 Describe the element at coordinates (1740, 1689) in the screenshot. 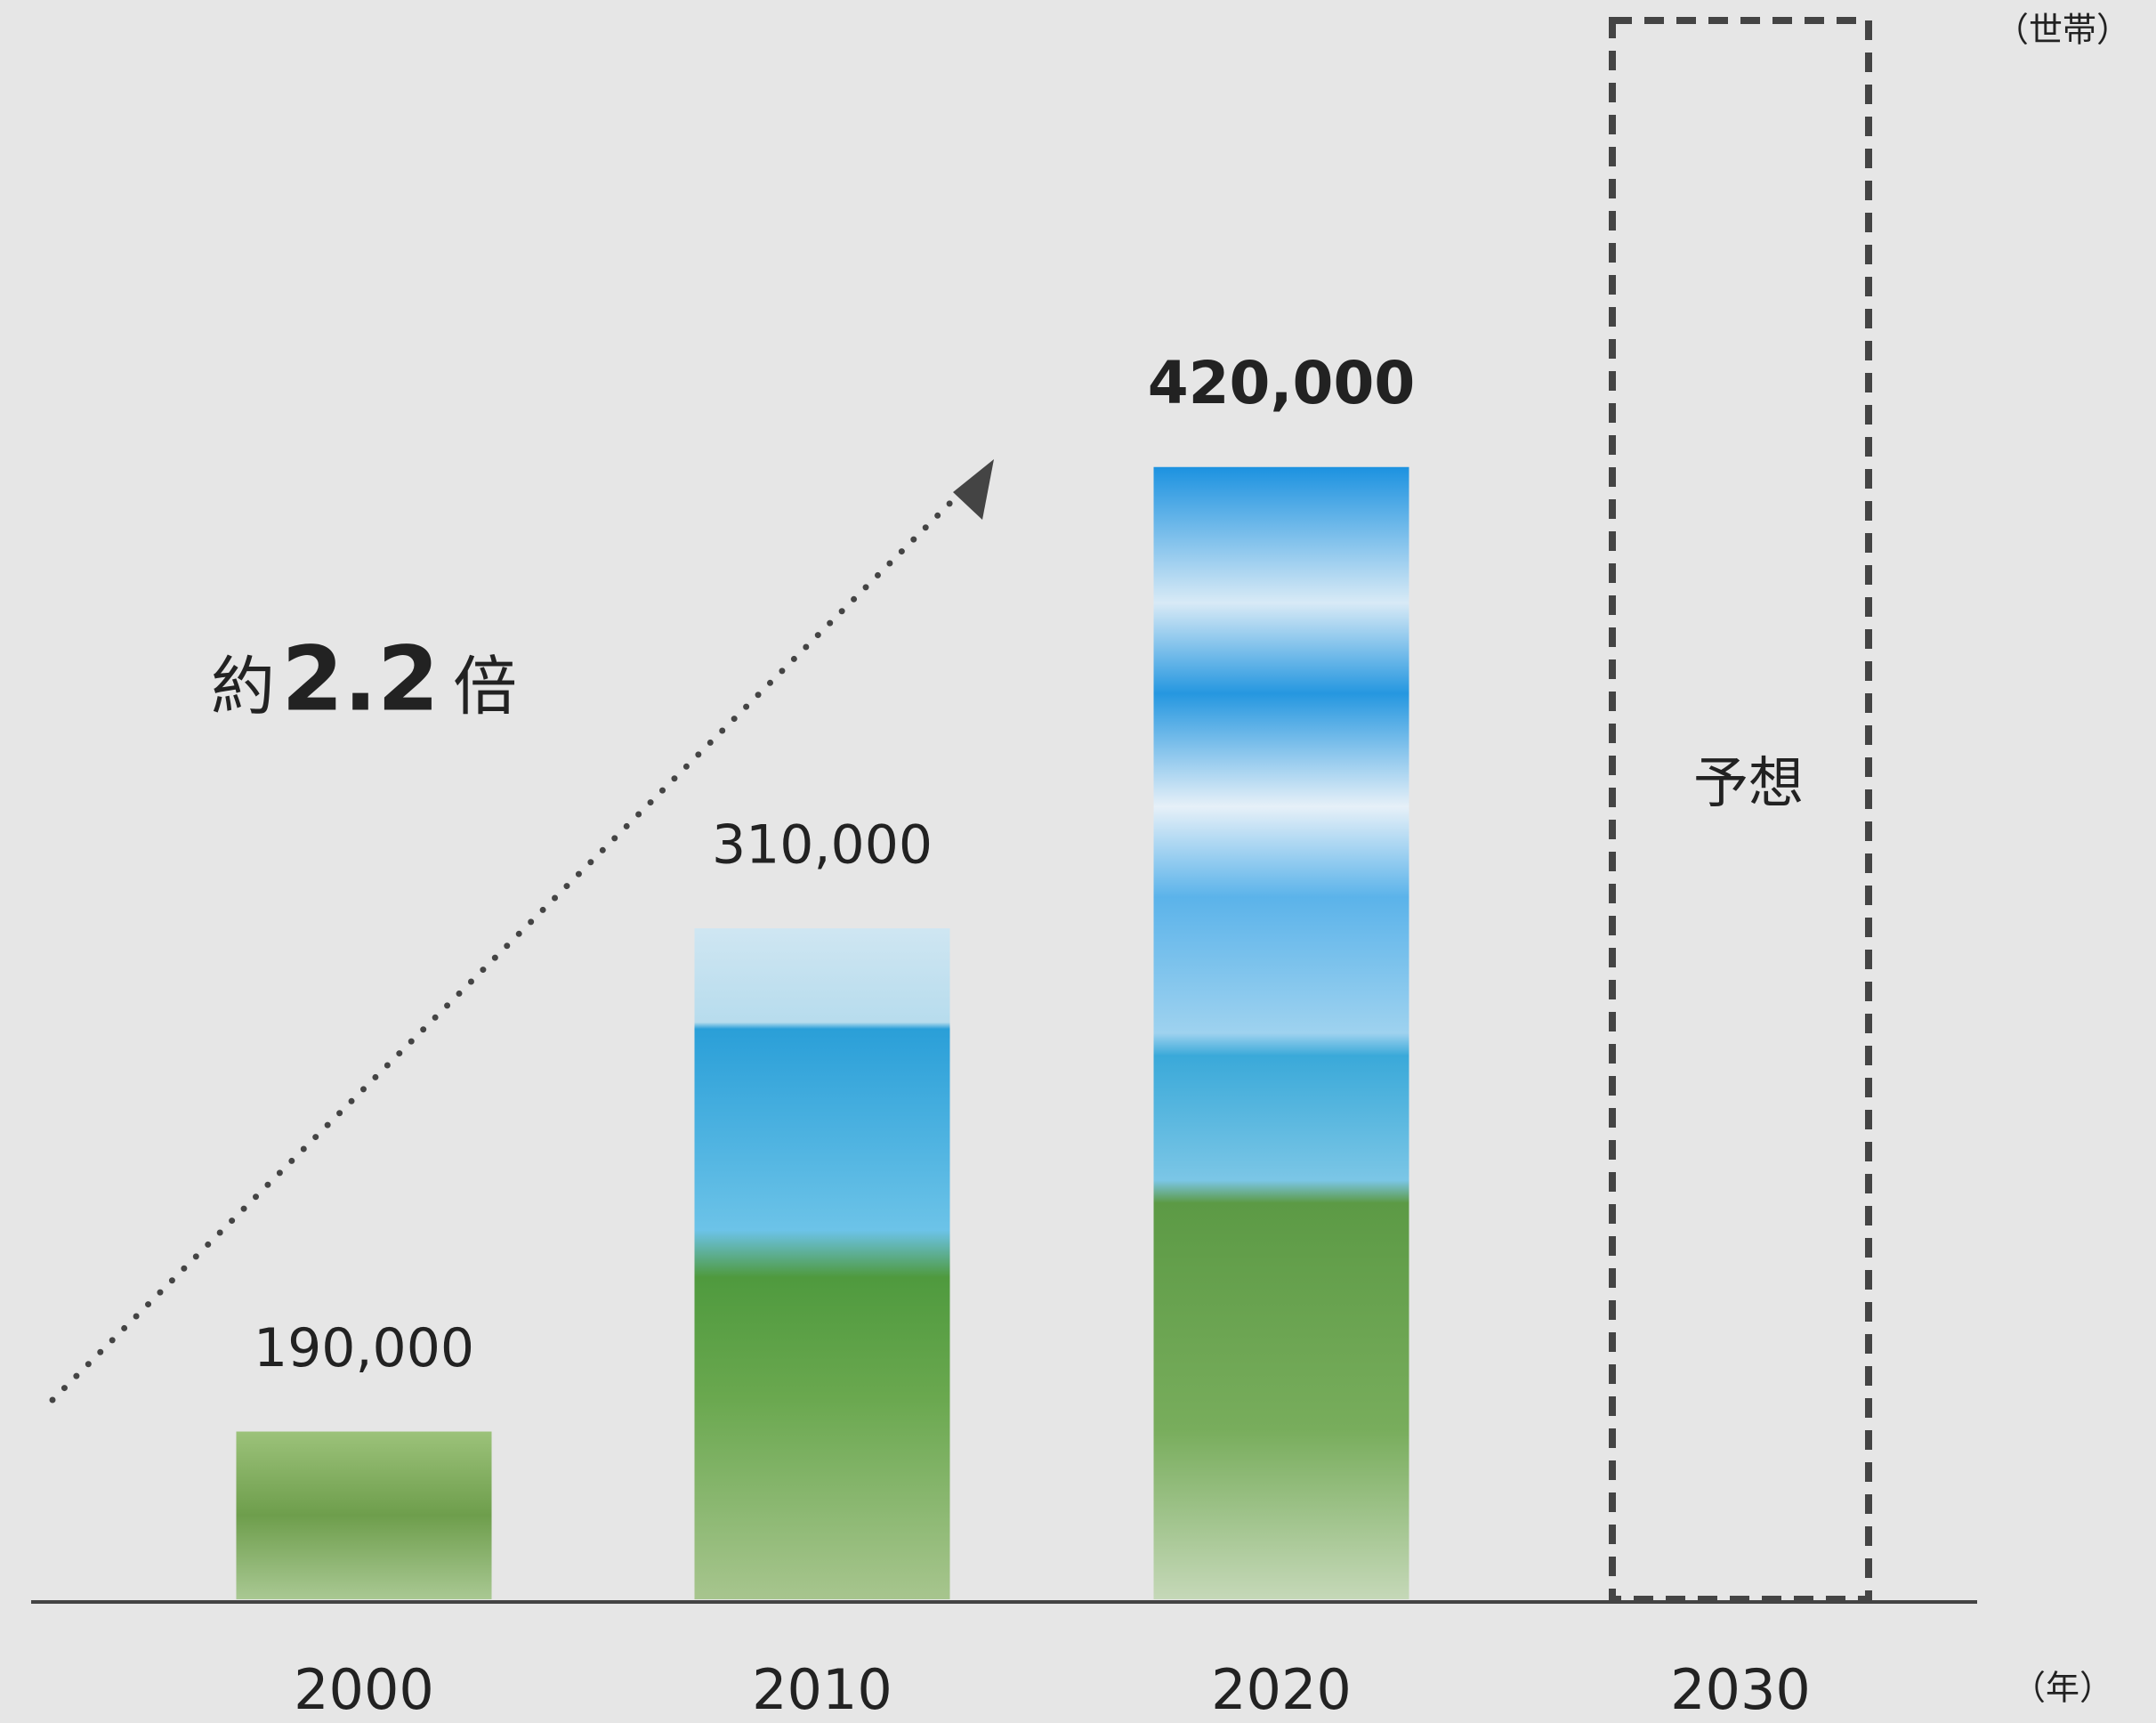

I see `x-tick-label: 2030` at that location.